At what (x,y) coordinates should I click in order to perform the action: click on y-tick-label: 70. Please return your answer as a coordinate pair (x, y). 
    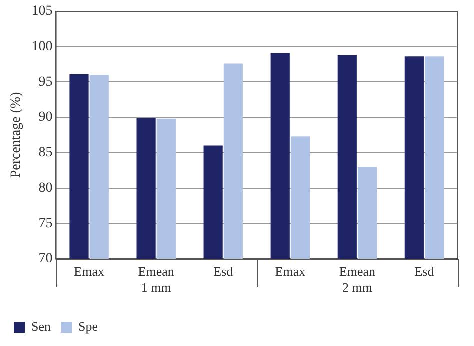
    Looking at the image, I should click on (45, 259).